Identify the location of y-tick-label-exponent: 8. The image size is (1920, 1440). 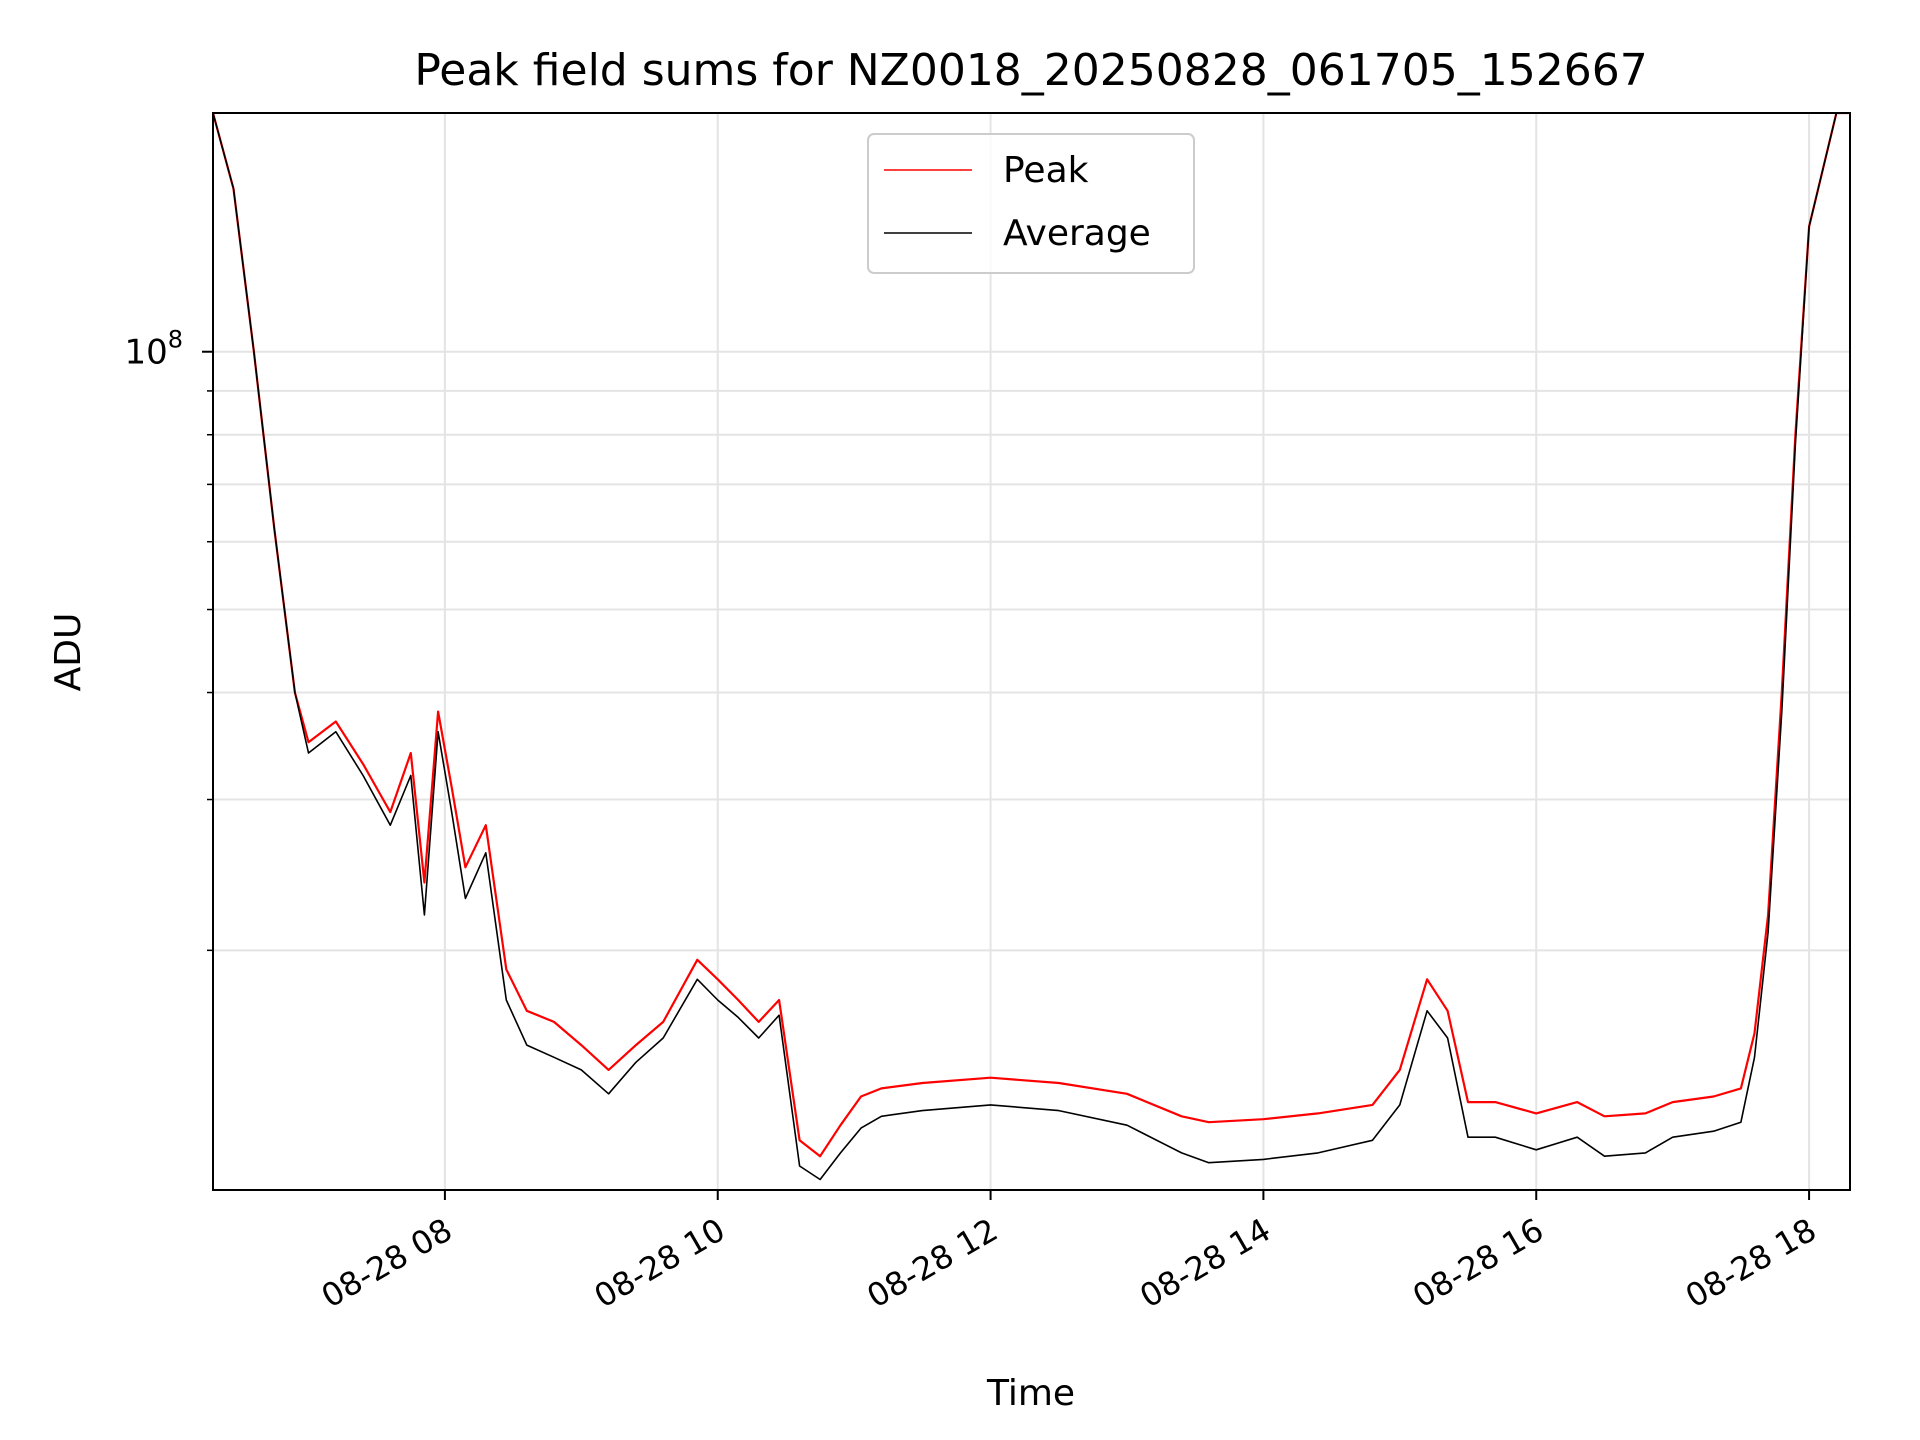
(175, 340).